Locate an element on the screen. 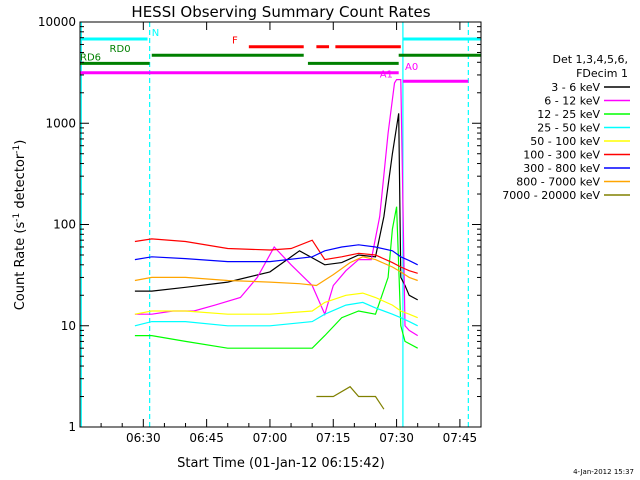 This screenshot has width=640, height=480. y-axis-label-sup2: -1 is located at coordinates (17, 149).